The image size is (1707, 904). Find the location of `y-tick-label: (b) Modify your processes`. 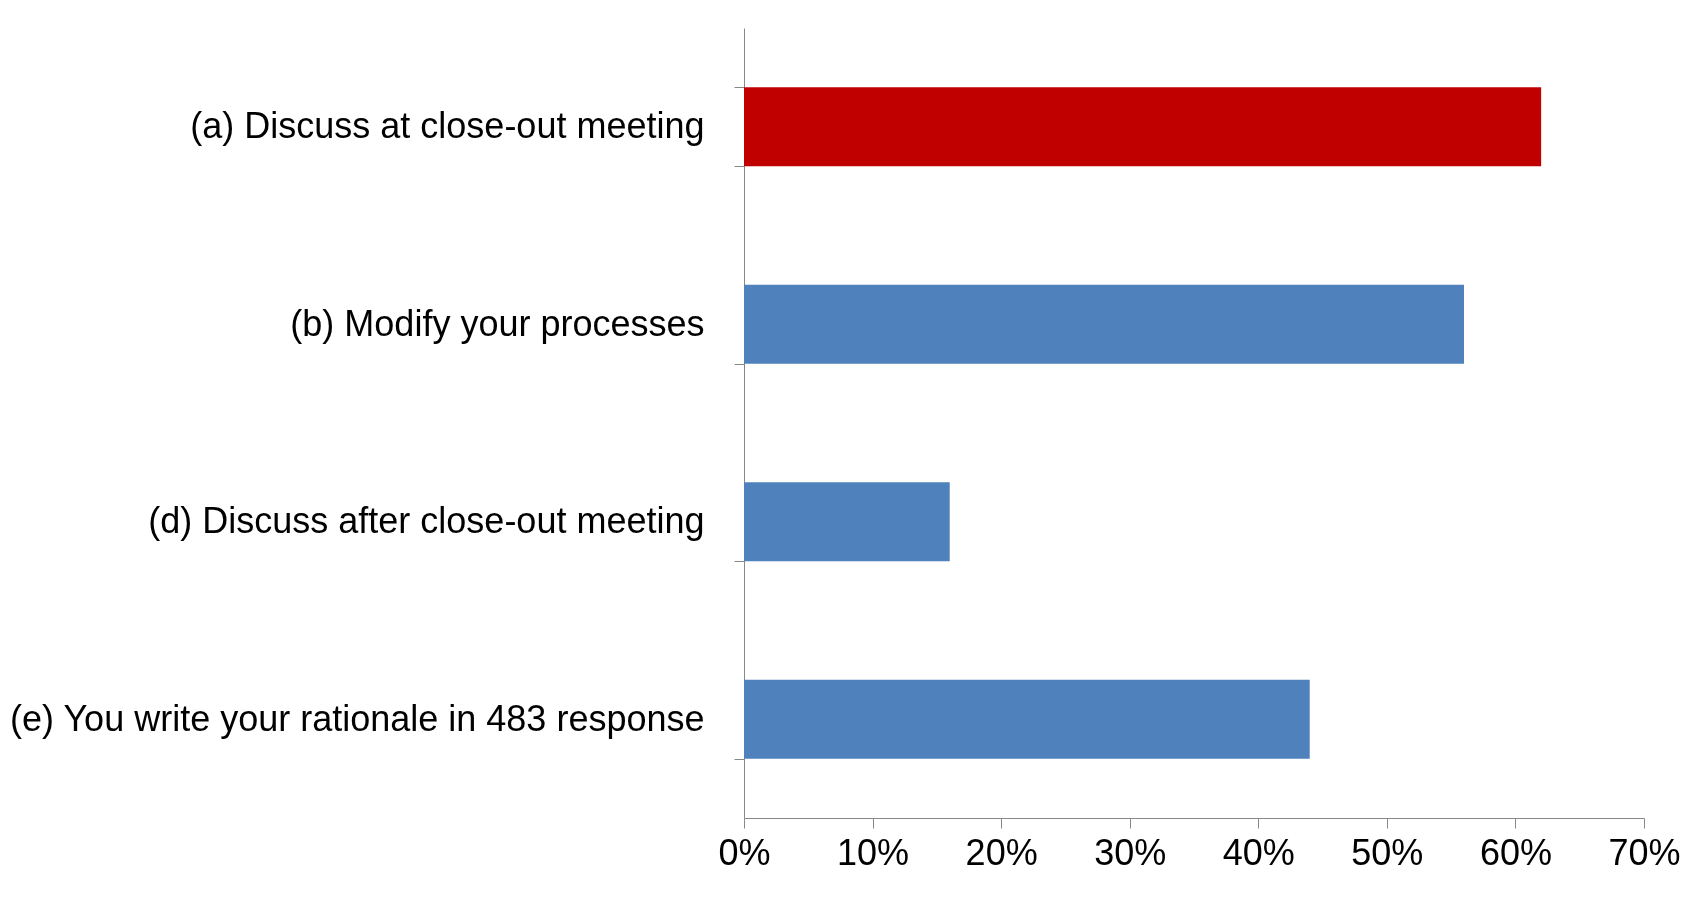

y-tick-label: (b) Modify your processes is located at coordinates (497, 323).